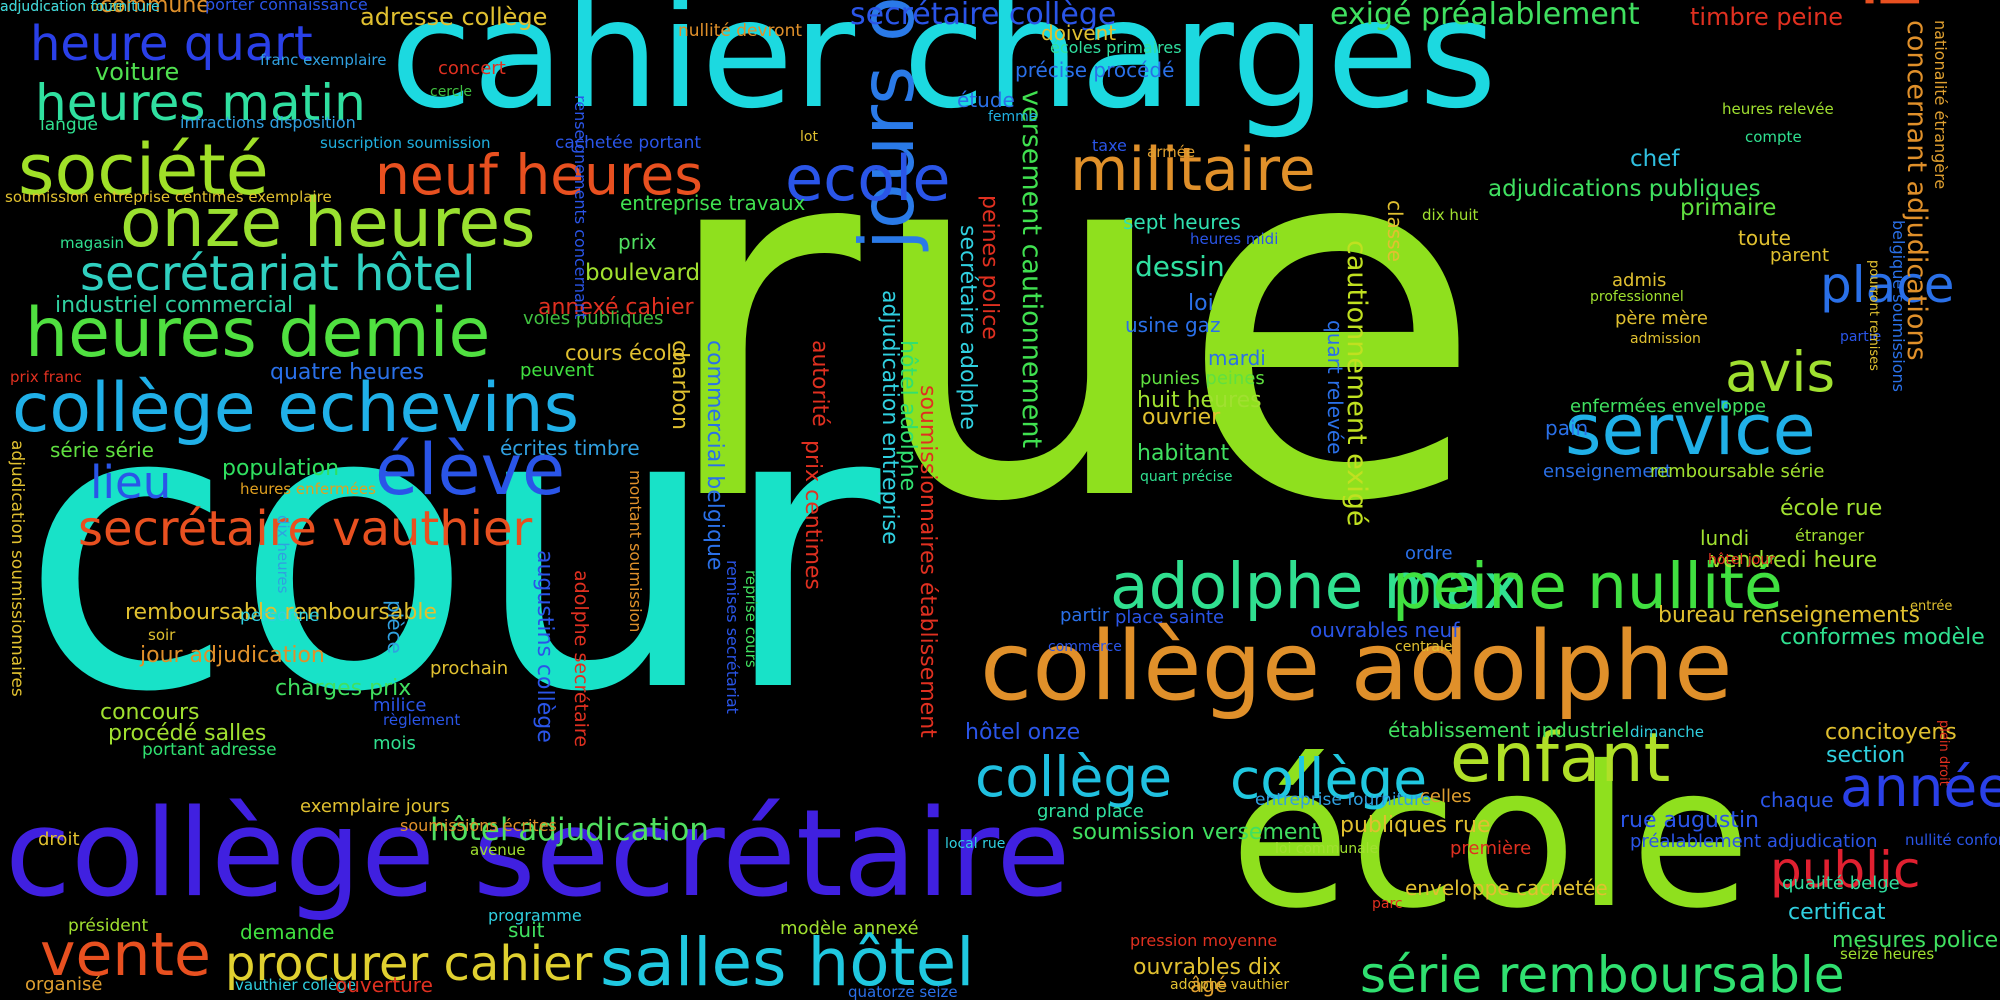 The height and width of the screenshot is (1000, 2000). Describe the element at coordinates (232, 655) in the screenshot. I see `word-jour-adjudication: jour adjudication` at that location.